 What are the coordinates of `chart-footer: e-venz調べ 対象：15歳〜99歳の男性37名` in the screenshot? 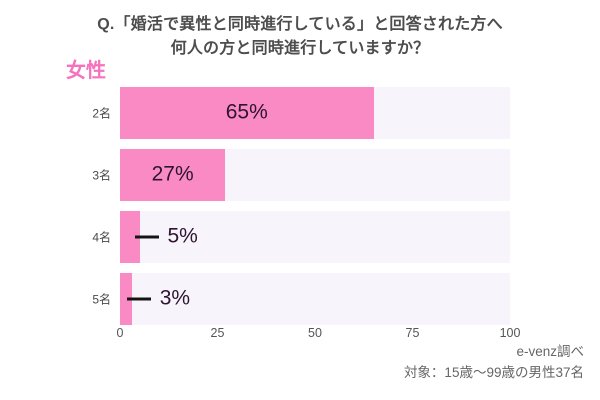 It's located at (494, 363).